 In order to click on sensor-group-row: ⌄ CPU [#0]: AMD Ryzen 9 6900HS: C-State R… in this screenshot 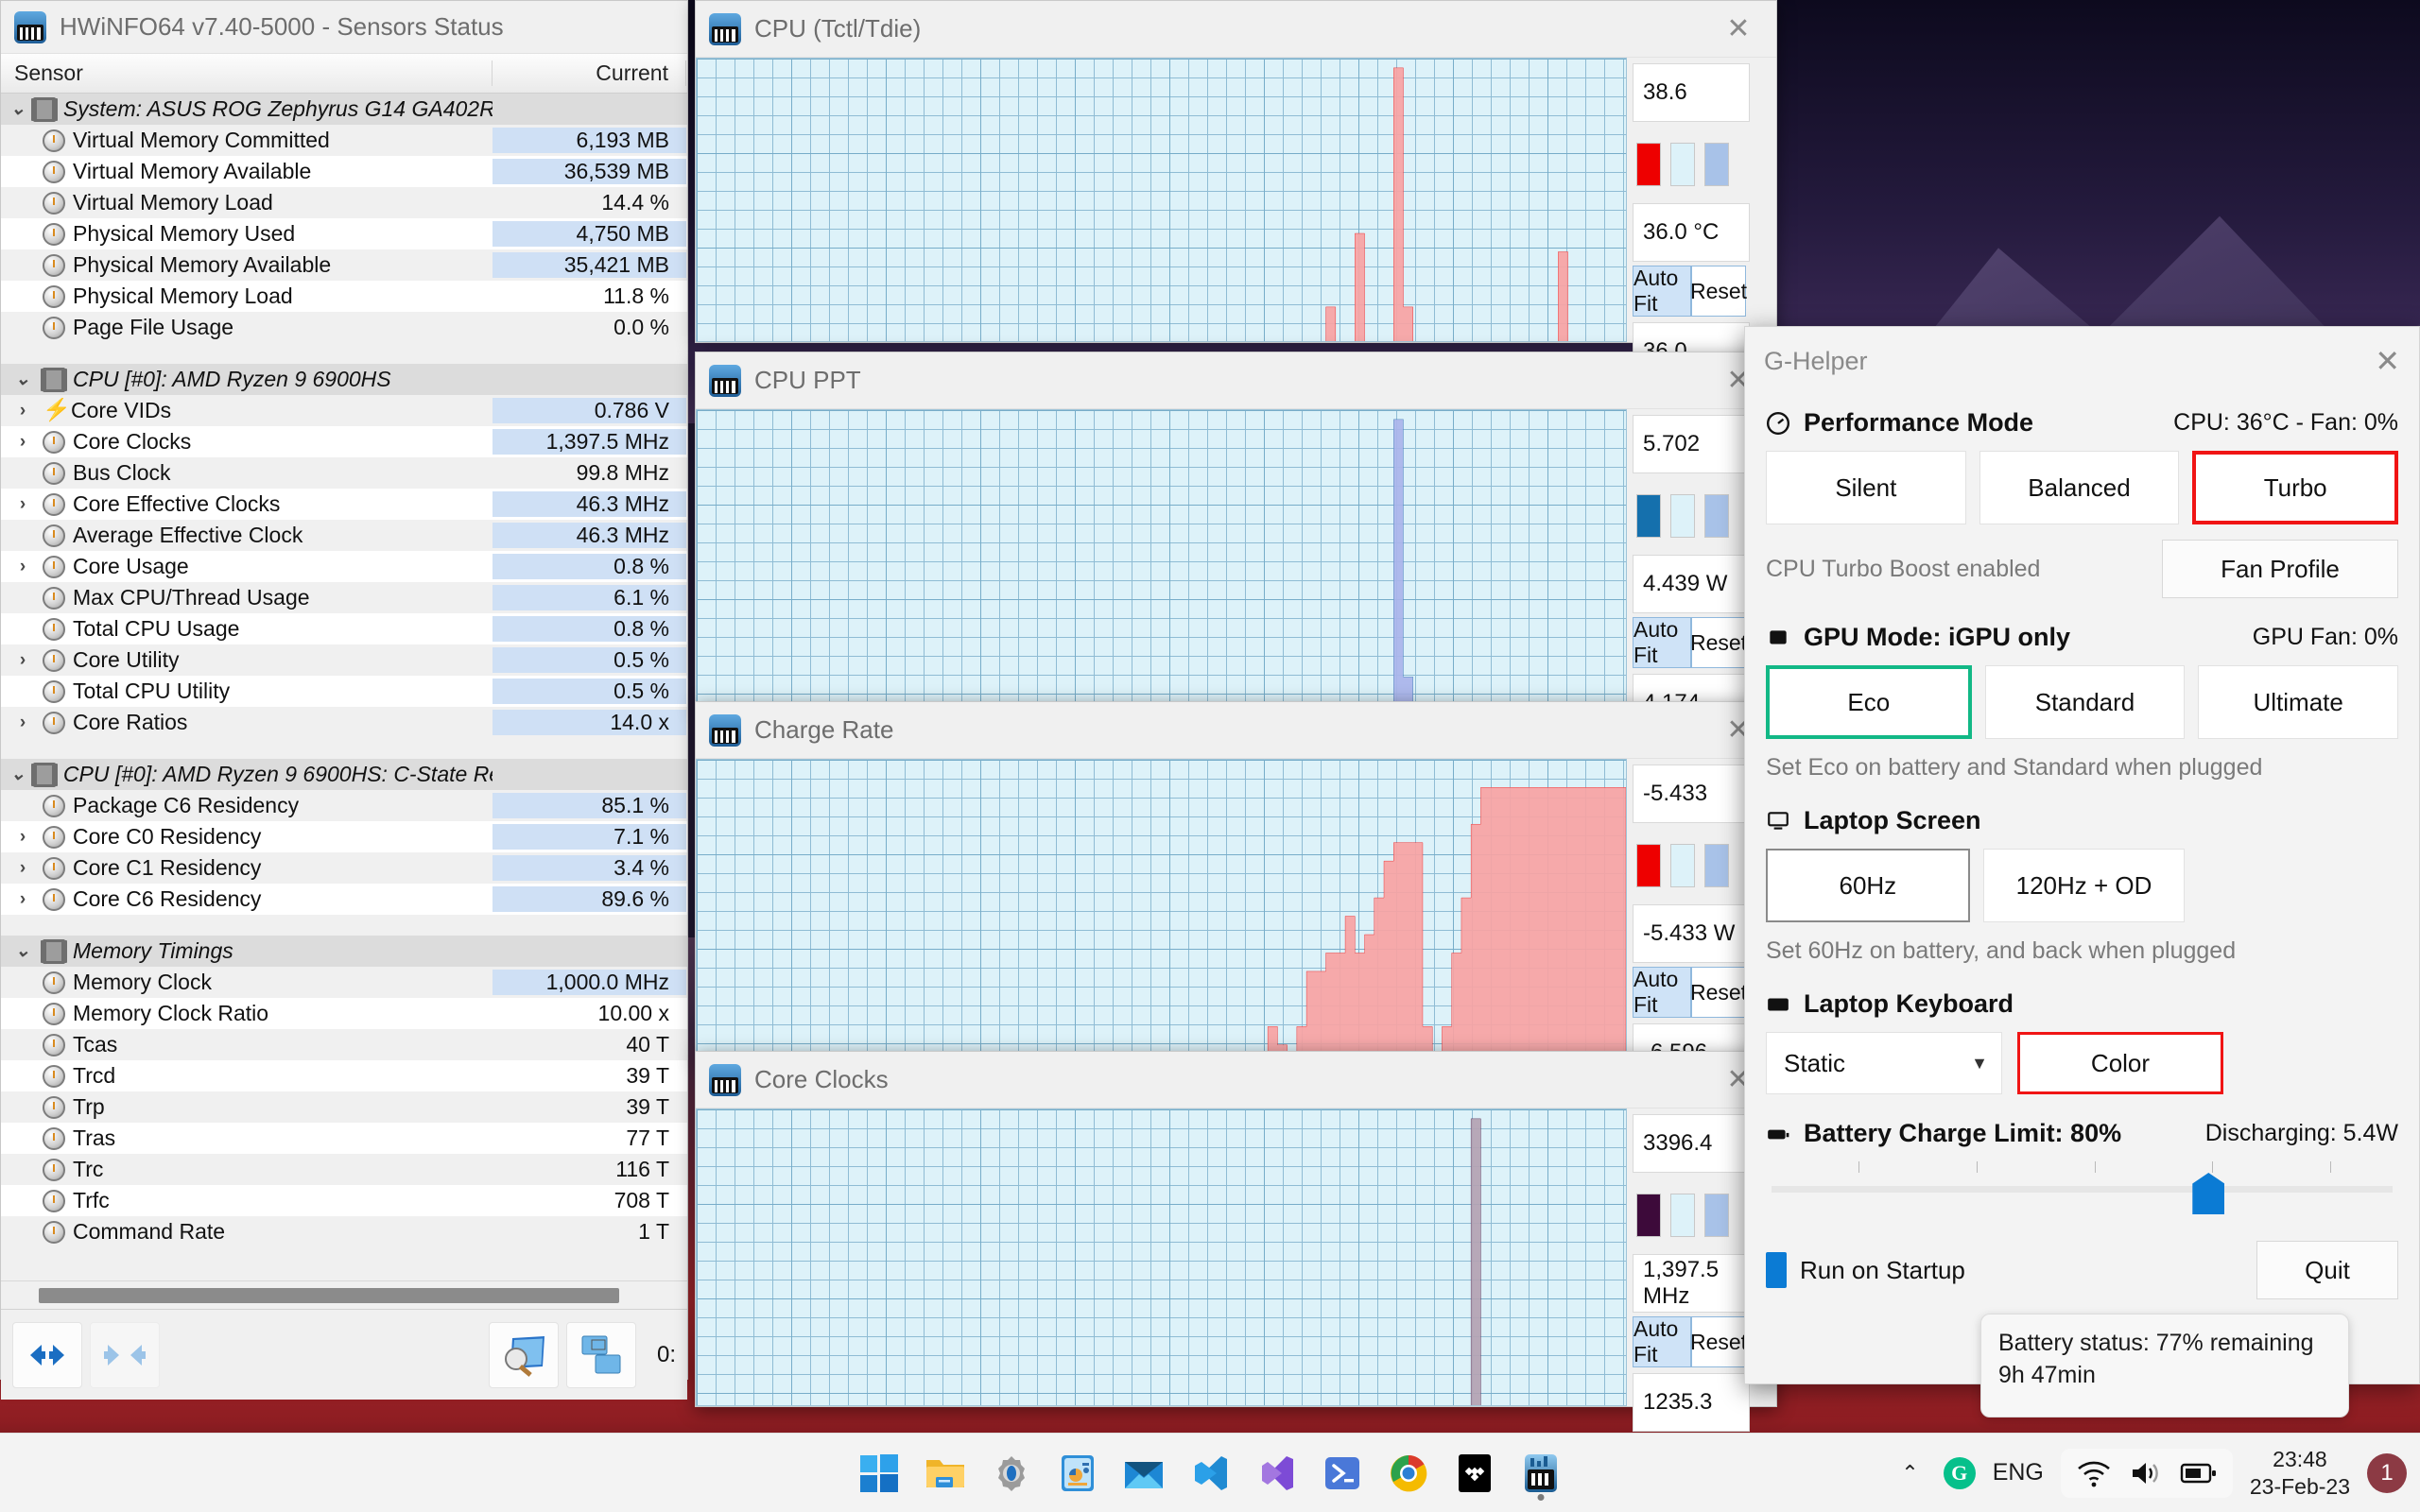, I will do `click(344, 774)`.